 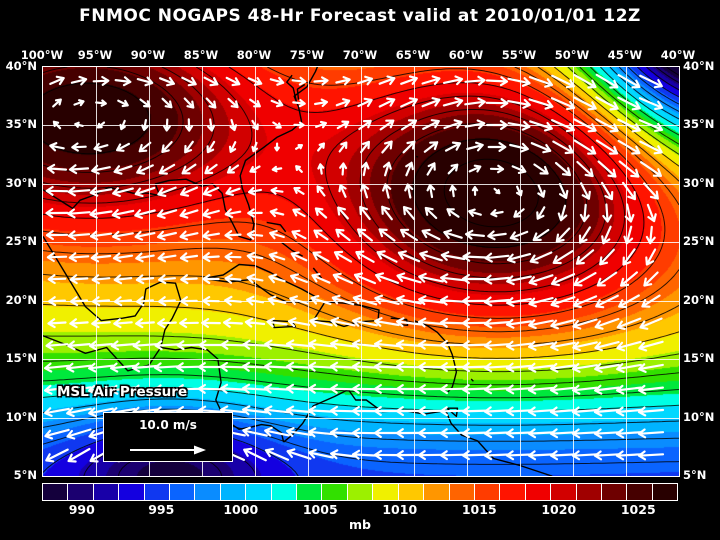 What do you see at coordinates (417, 156) in the screenshot?
I see `coastline-bermuda` at bounding box center [417, 156].